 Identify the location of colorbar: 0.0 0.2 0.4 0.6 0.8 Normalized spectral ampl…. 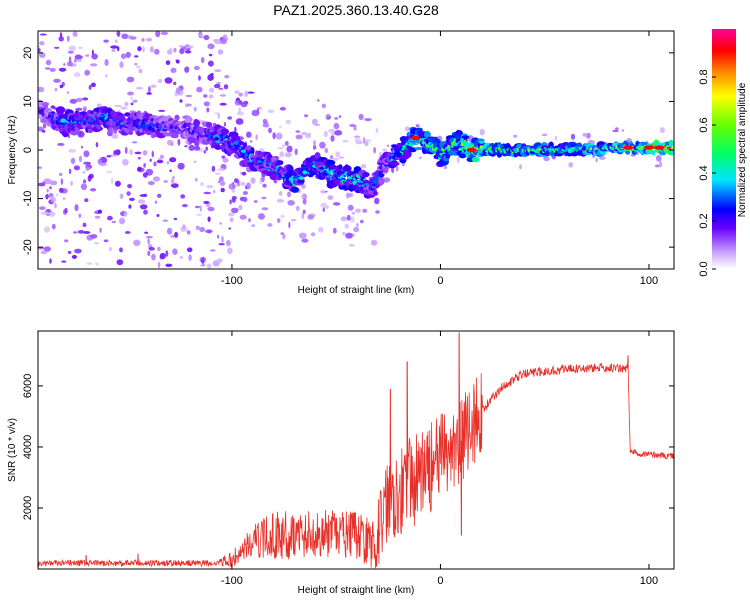
(723, 153).